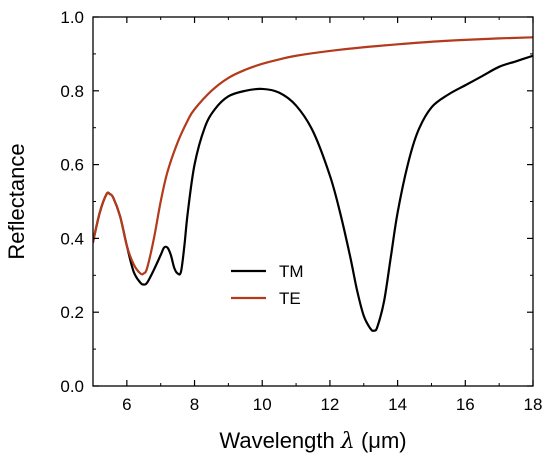 The width and height of the screenshot is (550, 464). I want to click on y-tick-label: 0.4, so click(72, 238).